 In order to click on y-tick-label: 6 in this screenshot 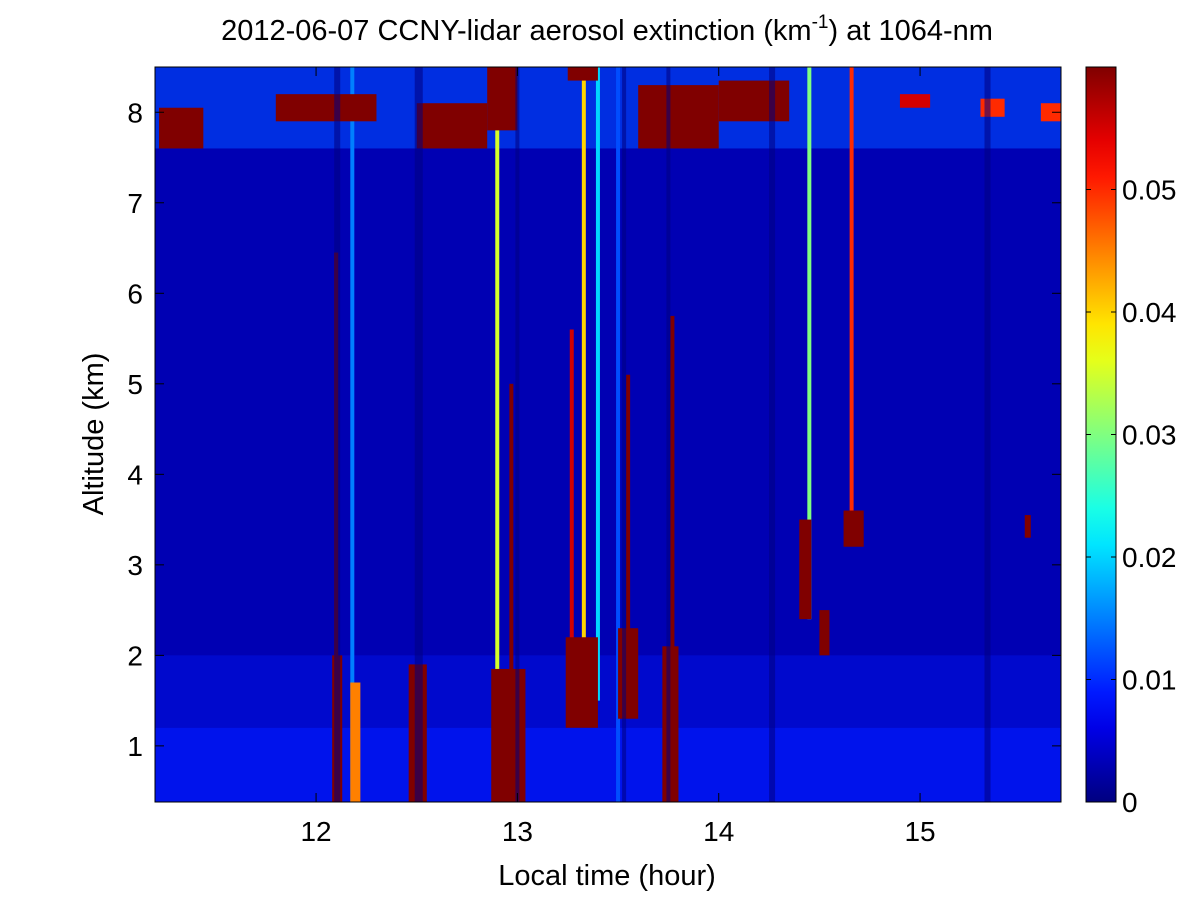, I will do `click(135, 293)`.